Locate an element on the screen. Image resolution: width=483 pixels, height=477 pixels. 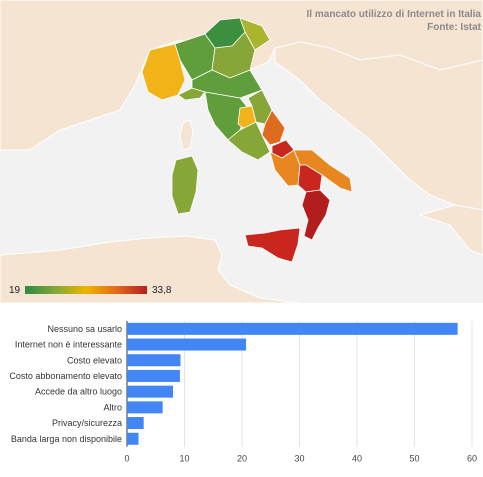
category-label: Nessuno sa usarlo is located at coordinates (84, 329).